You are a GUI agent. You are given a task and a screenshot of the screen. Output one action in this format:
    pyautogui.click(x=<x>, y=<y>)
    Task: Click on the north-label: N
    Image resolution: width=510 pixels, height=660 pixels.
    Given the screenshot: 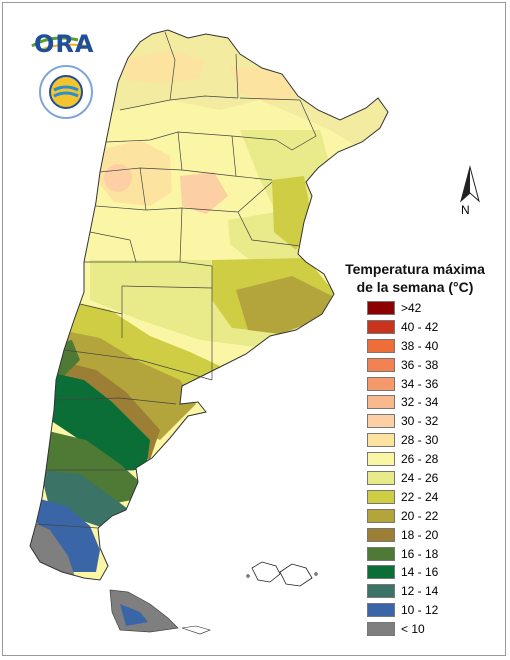 What is the action you would take?
    pyautogui.click(x=465, y=210)
    